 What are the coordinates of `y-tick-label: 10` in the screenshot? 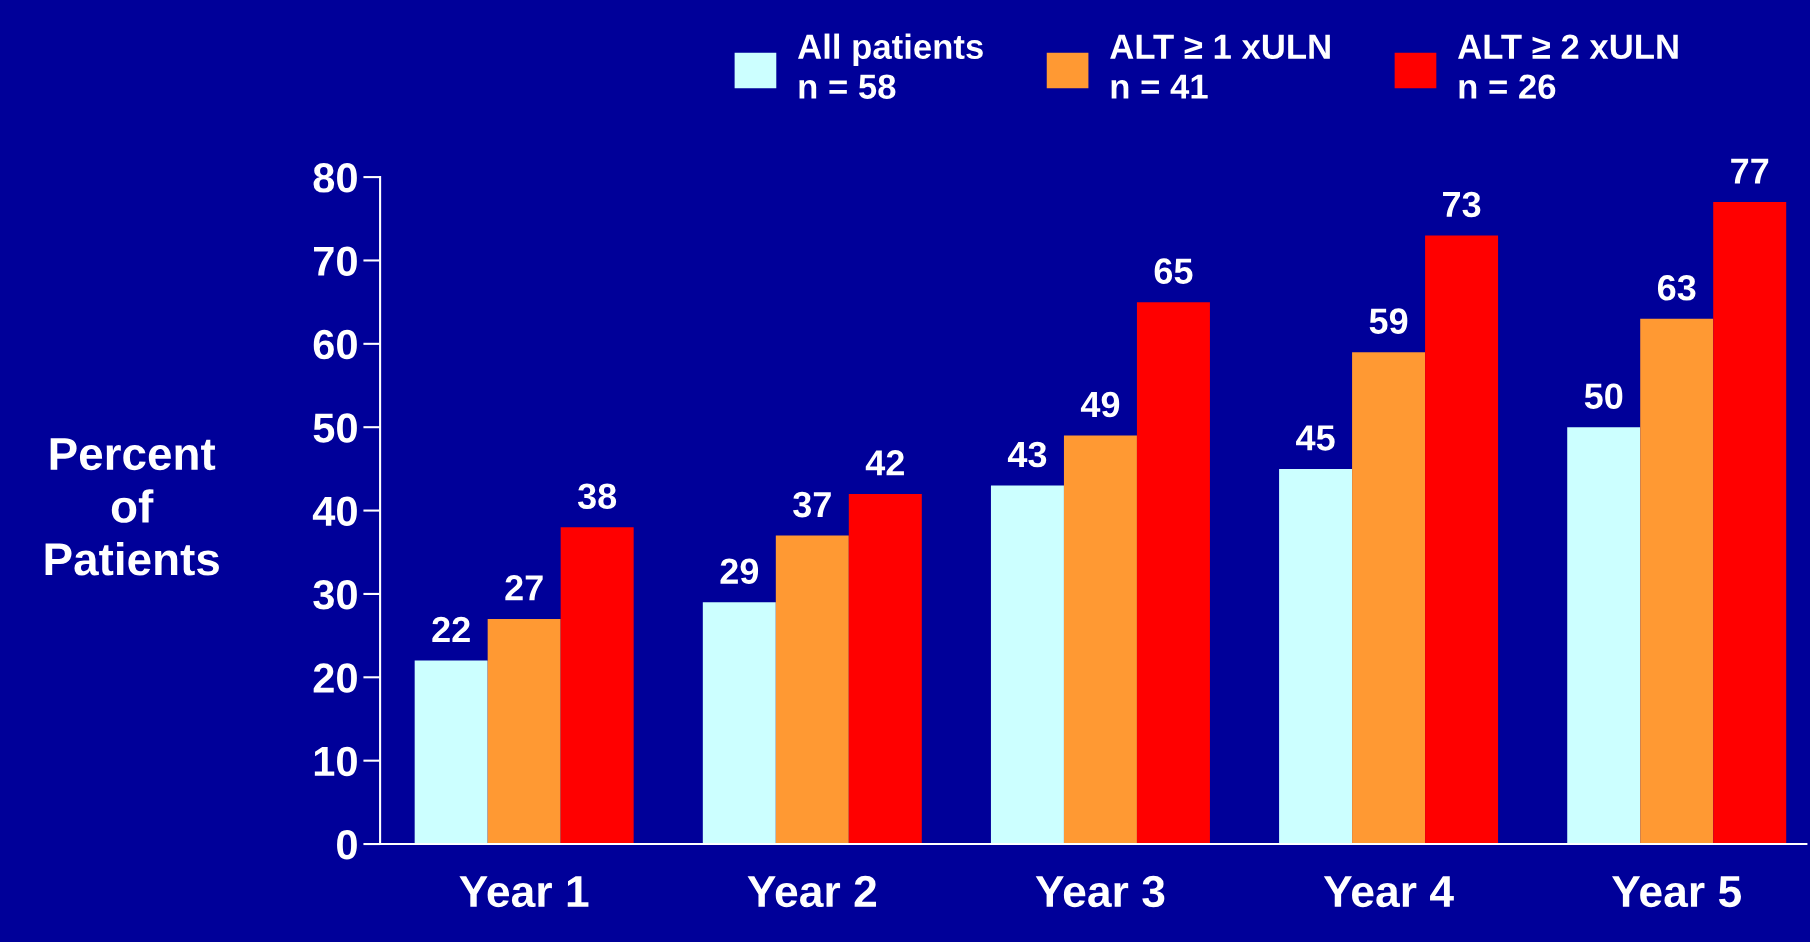 It's located at (335, 761).